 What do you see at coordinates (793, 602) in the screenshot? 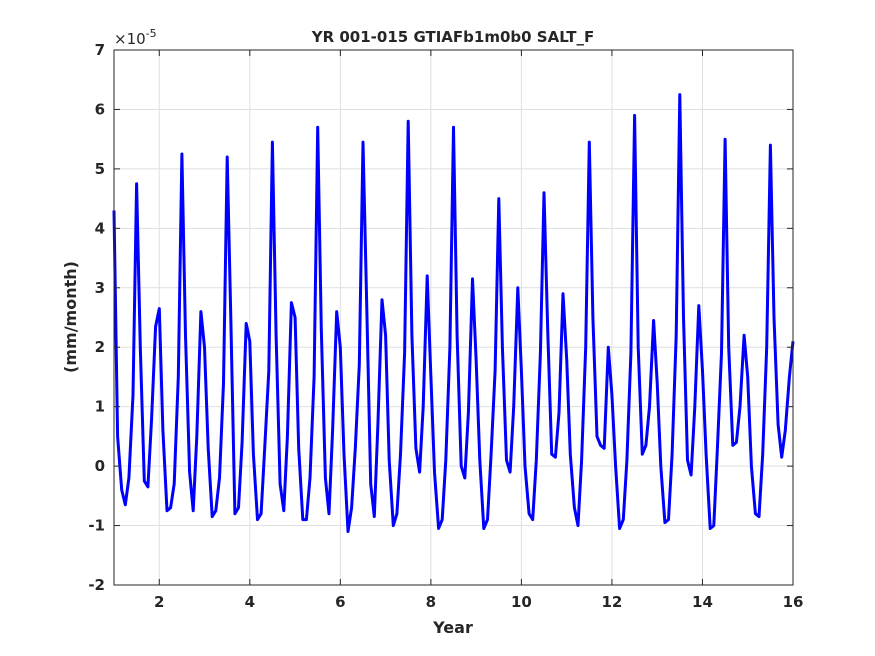
I see `x-tick-label: 16` at bounding box center [793, 602].